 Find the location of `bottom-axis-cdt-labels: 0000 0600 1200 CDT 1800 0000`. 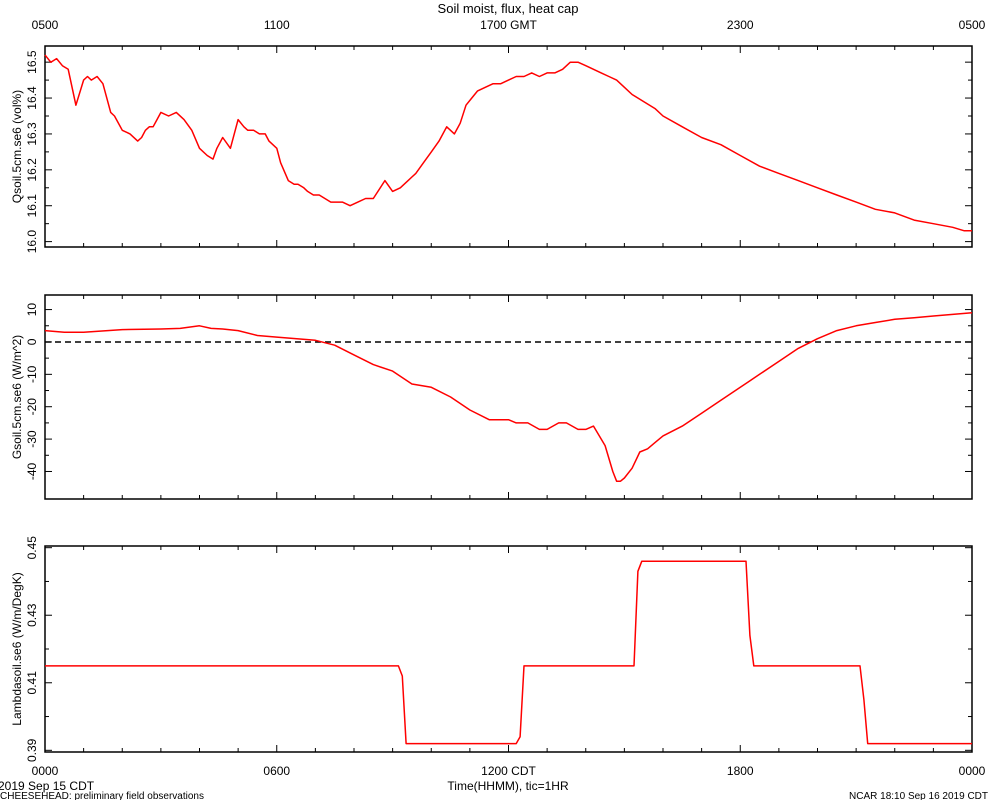

bottom-axis-cdt-labels: 0000 0600 1200 CDT 1800 0000 is located at coordinates (509, 771).